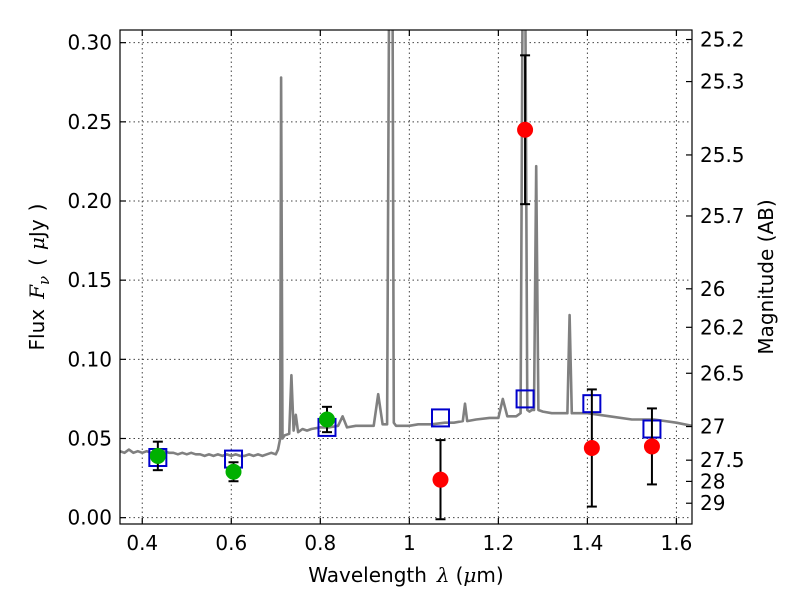  I want to click on y2-tick-label: 25.7, so click(722, 216).